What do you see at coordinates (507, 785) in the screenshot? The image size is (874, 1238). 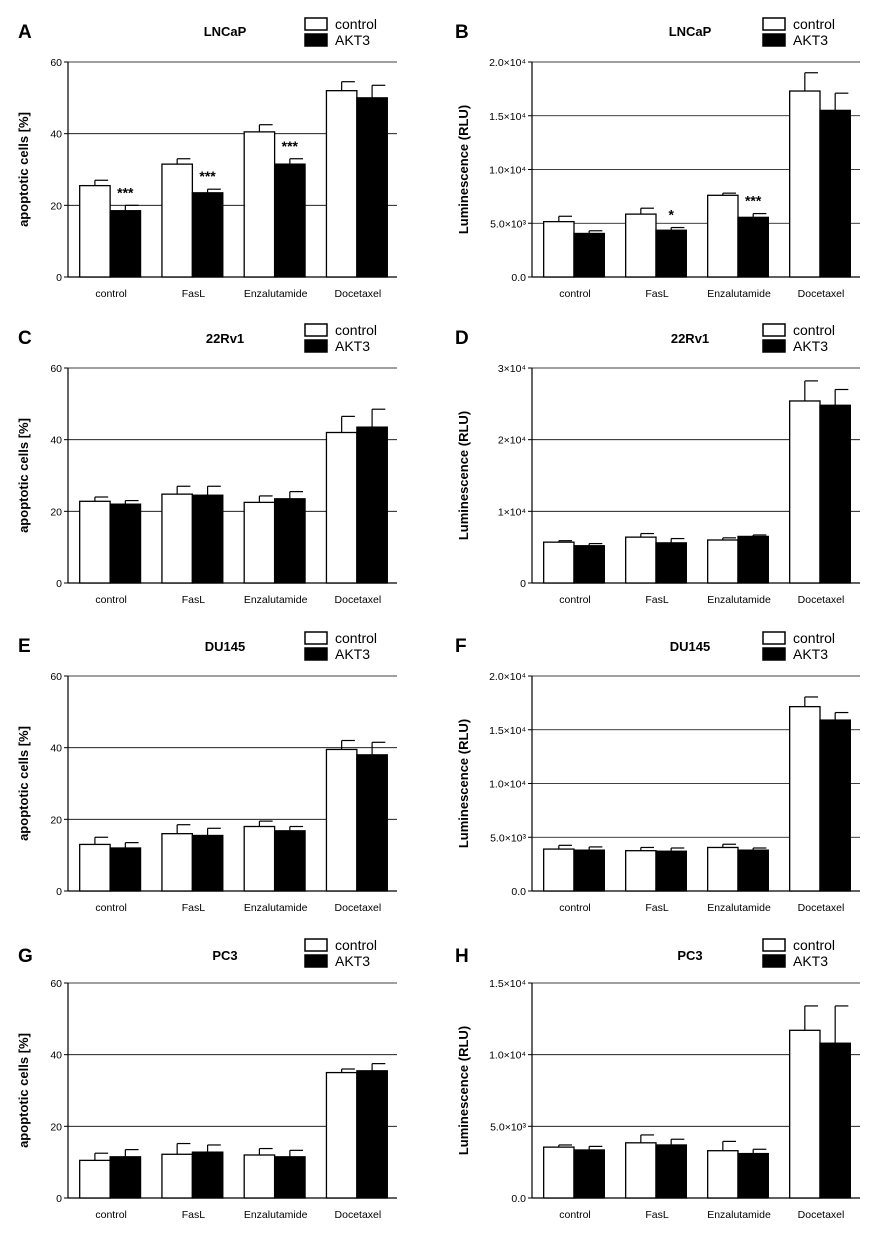 I see `y-tick-label: 1.0×10⁴` at bounding box center [507, 785].